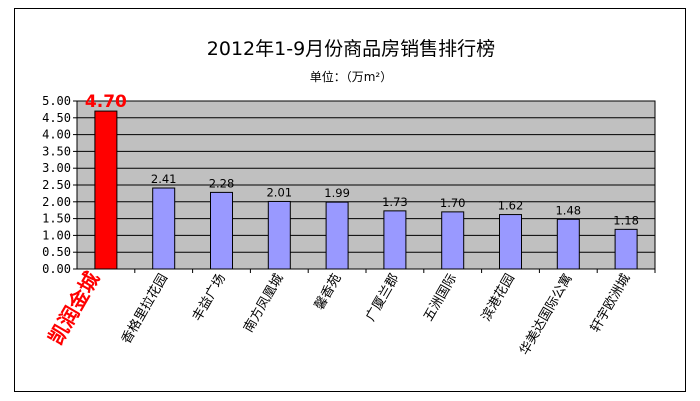 This screenshot has height=401, width=700. What do you see at coordinates (56, 101) in the screenshot?
I see `y-tick-label: 5.00` at bounding box center [56, 101].